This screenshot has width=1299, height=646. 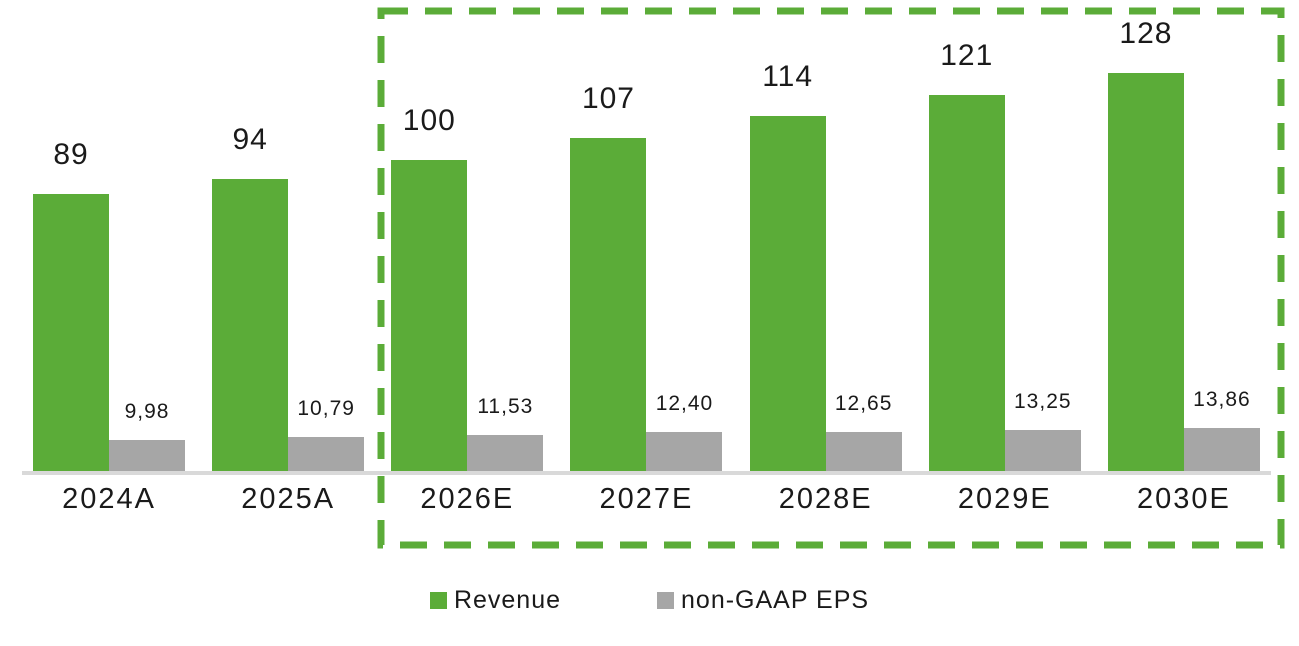 I want to click on legend: Revenue non-GAAP EPS, so click(x=649, y=600).